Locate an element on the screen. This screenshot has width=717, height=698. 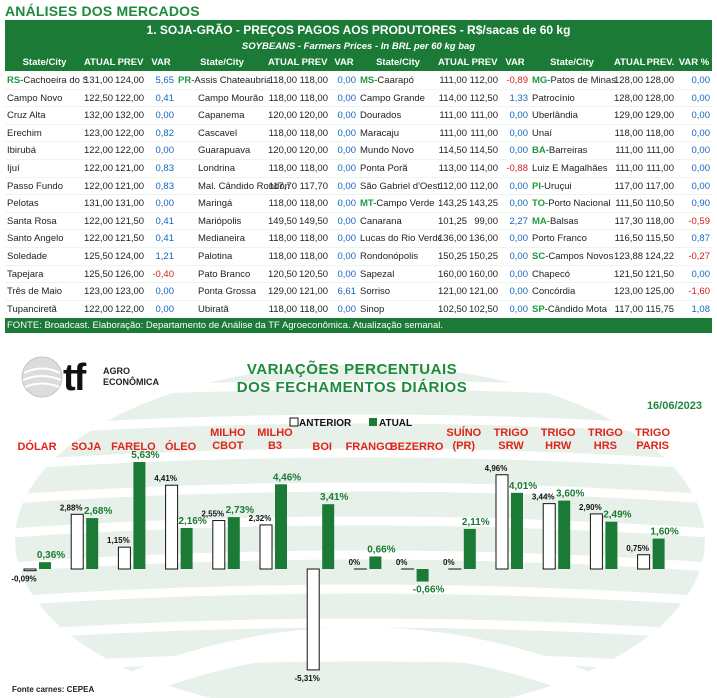
category-label: HRW is located at coordinates (558, 446).